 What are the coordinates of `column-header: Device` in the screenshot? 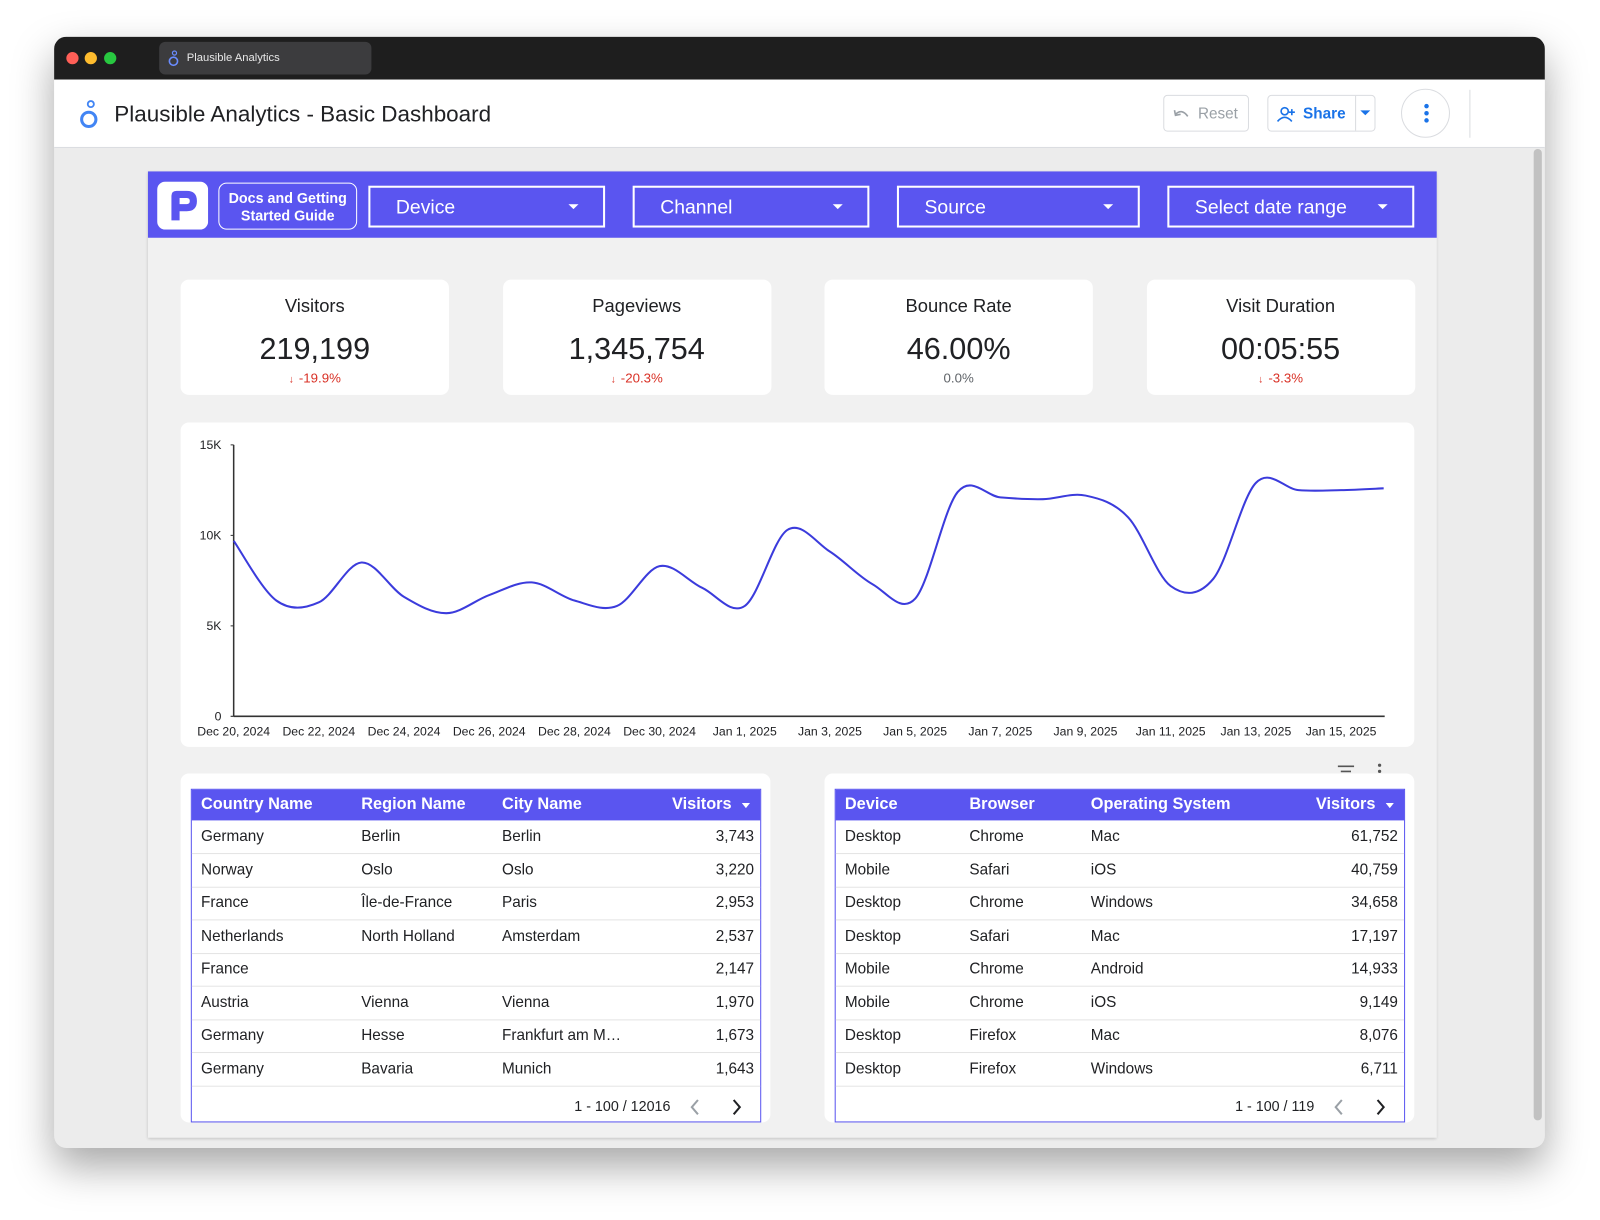 It's located at (871, 804).